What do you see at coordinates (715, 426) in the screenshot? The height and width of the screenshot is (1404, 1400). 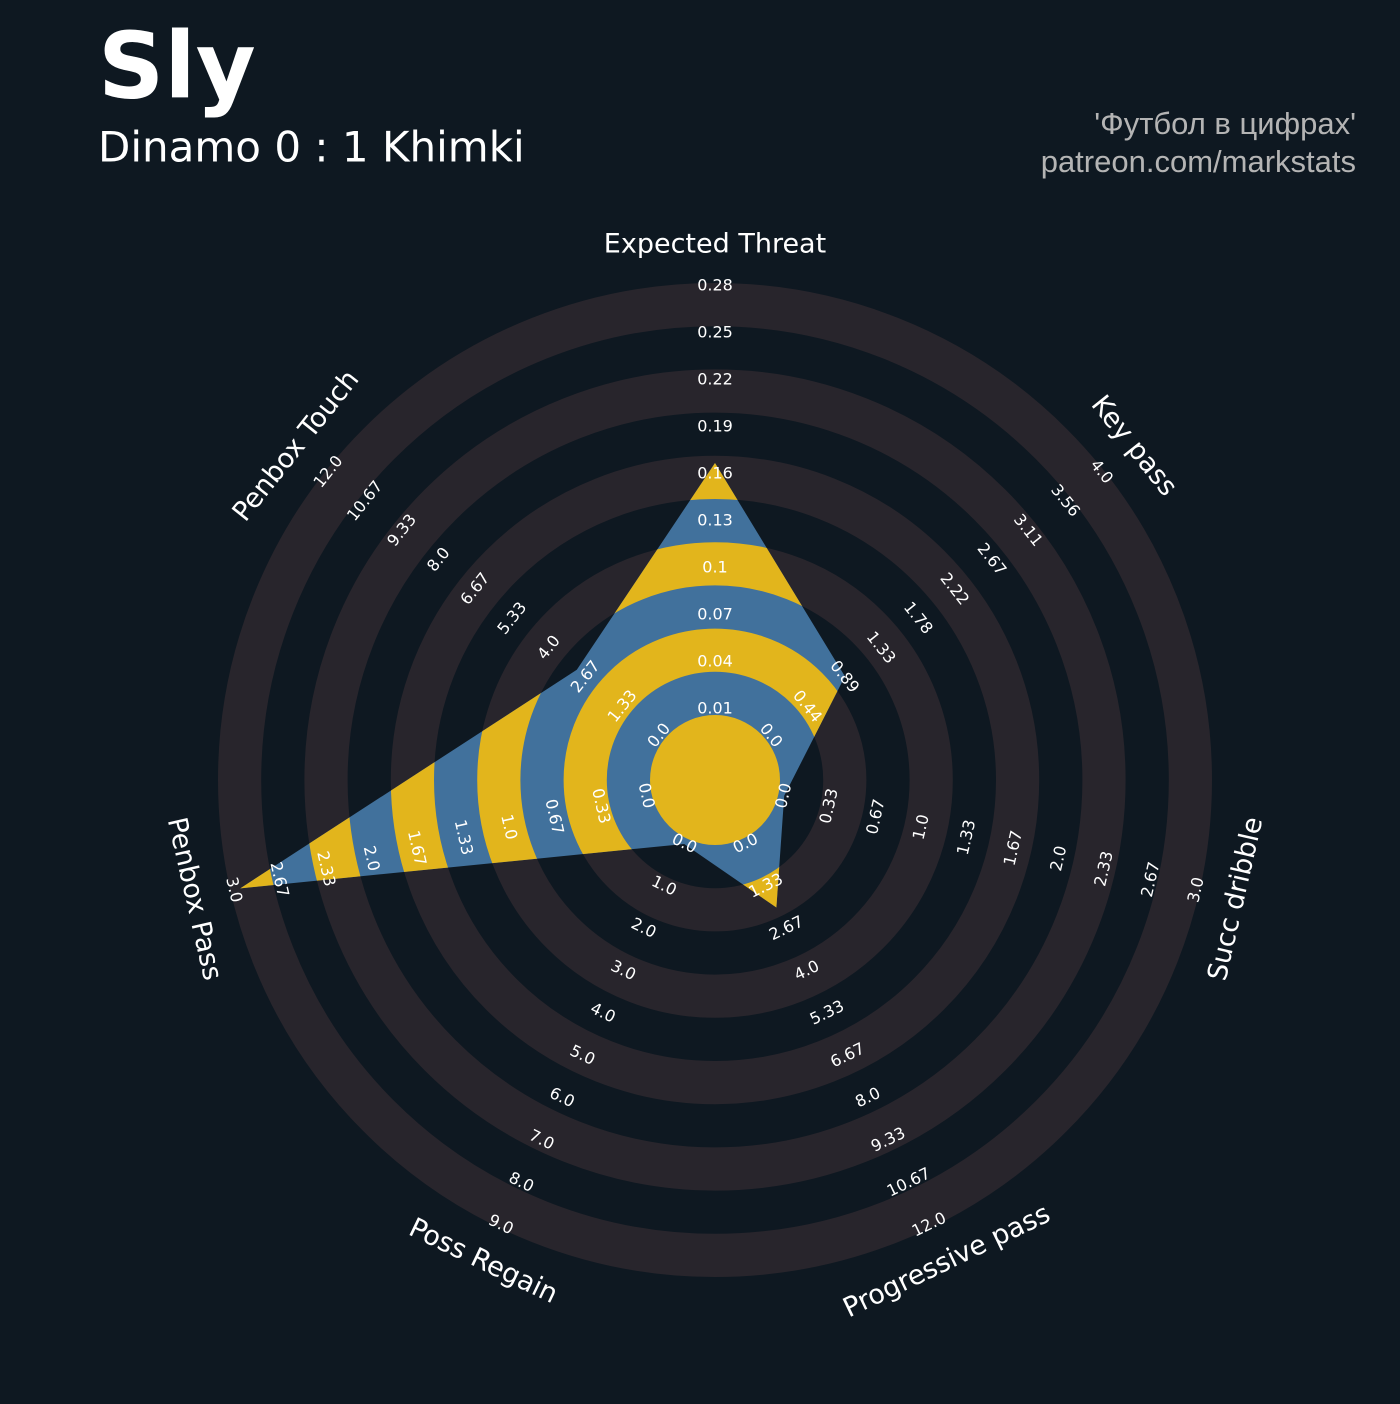 I see `tick-label: 0.19` at bounding box center [715, 426].